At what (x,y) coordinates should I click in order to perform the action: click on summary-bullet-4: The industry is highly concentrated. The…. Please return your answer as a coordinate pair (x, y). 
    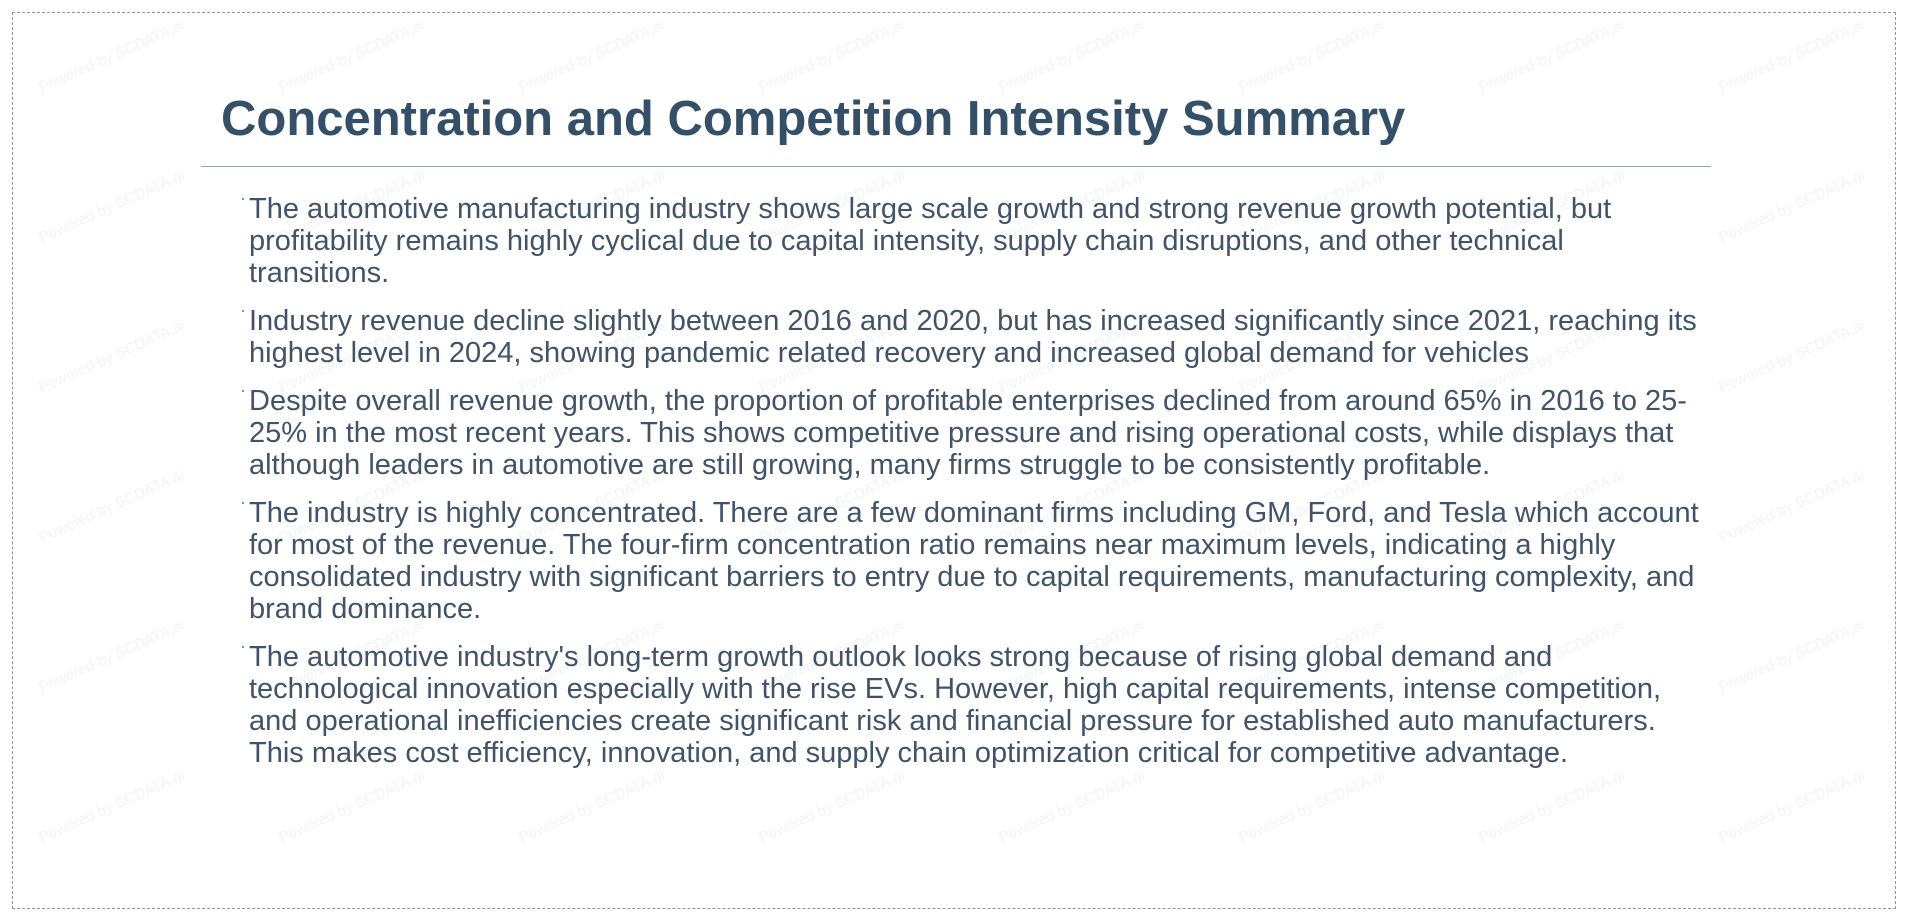
    Looking at the image, I should click on (975, 561).